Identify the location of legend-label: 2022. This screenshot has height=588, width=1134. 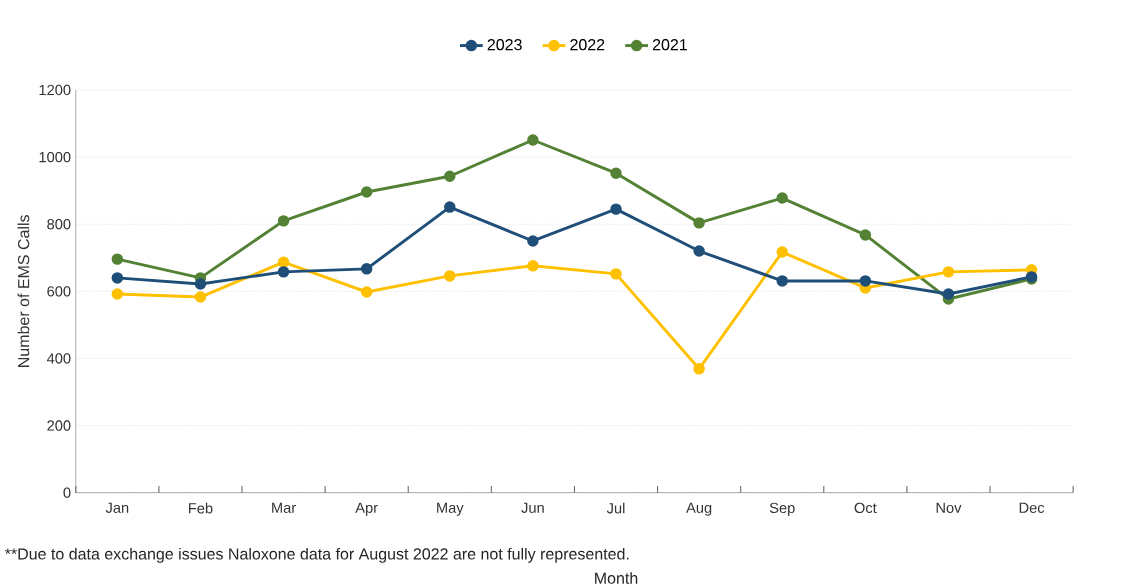
(587, 44).